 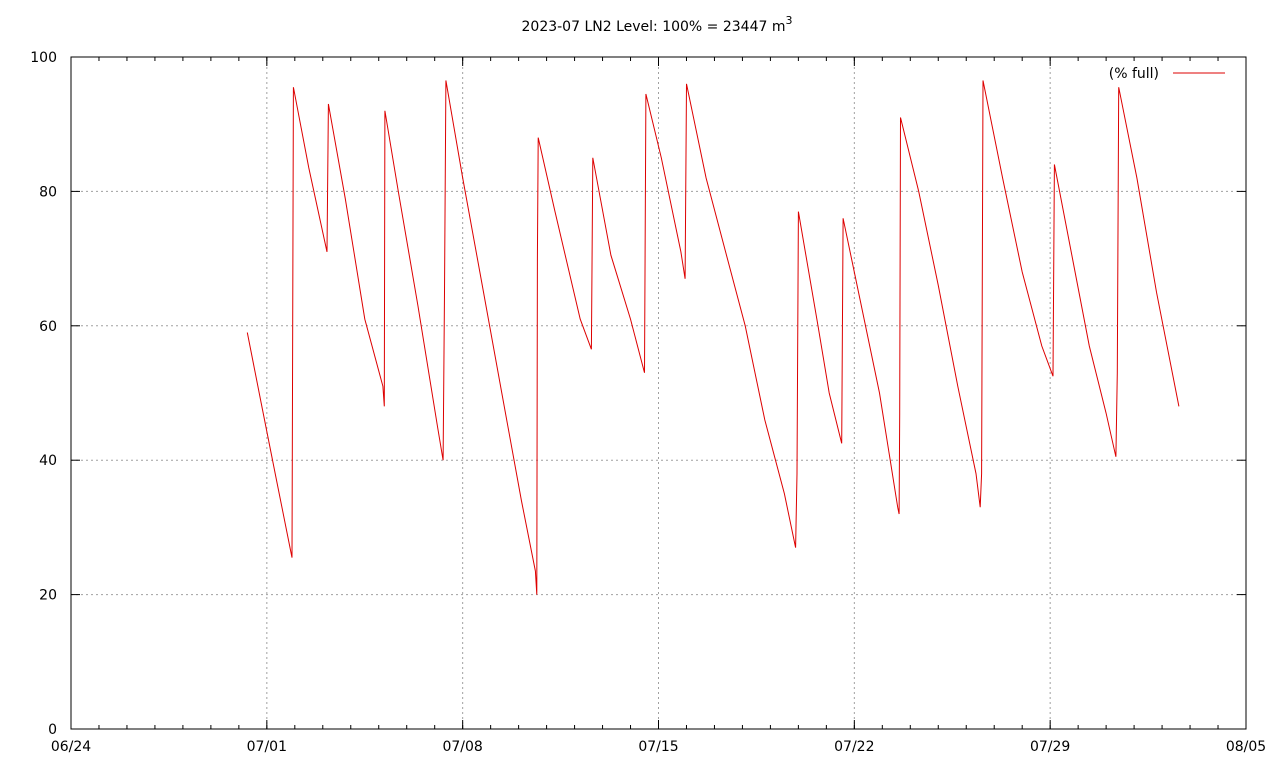 What do you see at coordinates (788, 20) in the screenshot?
I see `chart-title-superscript: 3` at bounding box center [788, 20].